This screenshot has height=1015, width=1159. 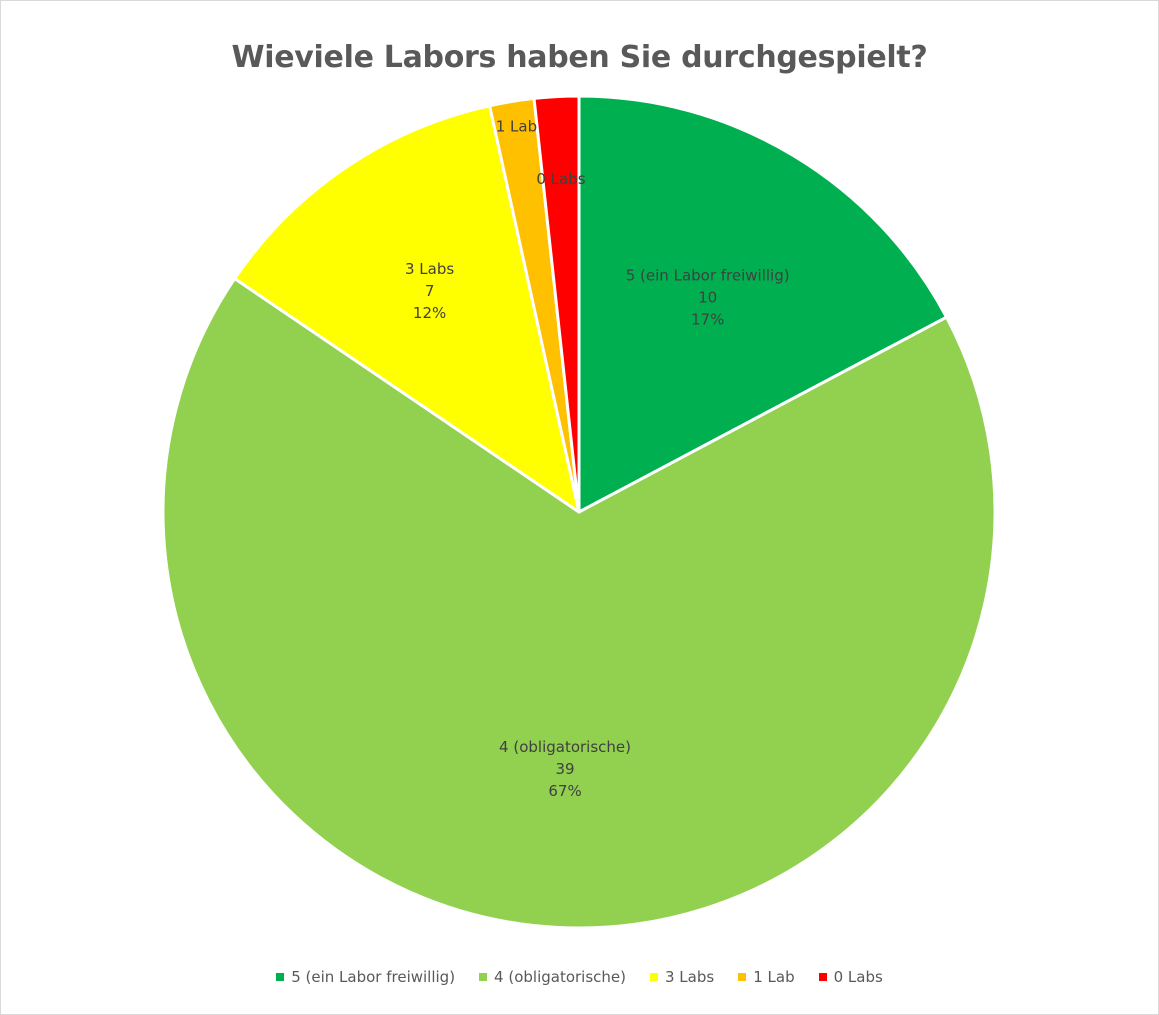 I want to click on legend-item-4-obligatorische: 4 (obligatorische), so click(x=552, y=977).